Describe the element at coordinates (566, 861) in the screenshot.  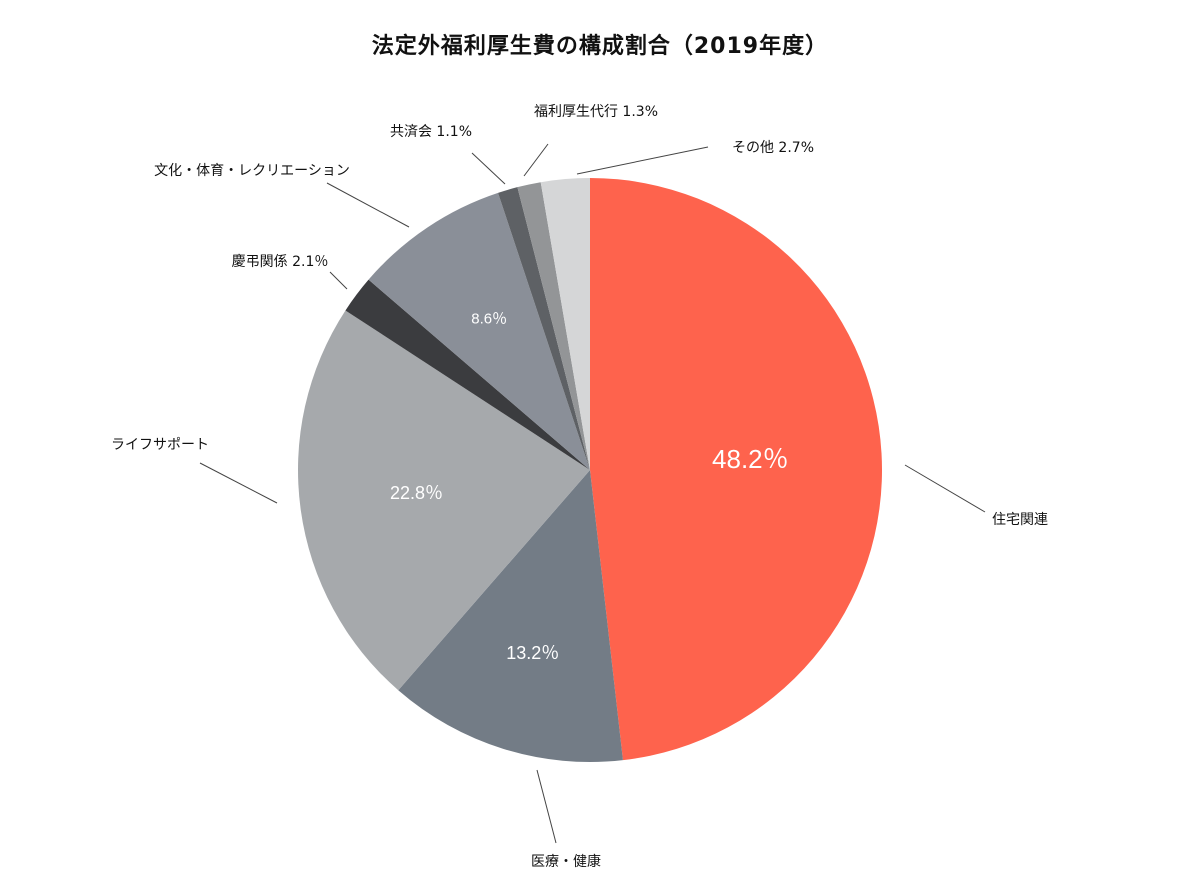
I see `outside-label-medical: 医療・健康` at that location.